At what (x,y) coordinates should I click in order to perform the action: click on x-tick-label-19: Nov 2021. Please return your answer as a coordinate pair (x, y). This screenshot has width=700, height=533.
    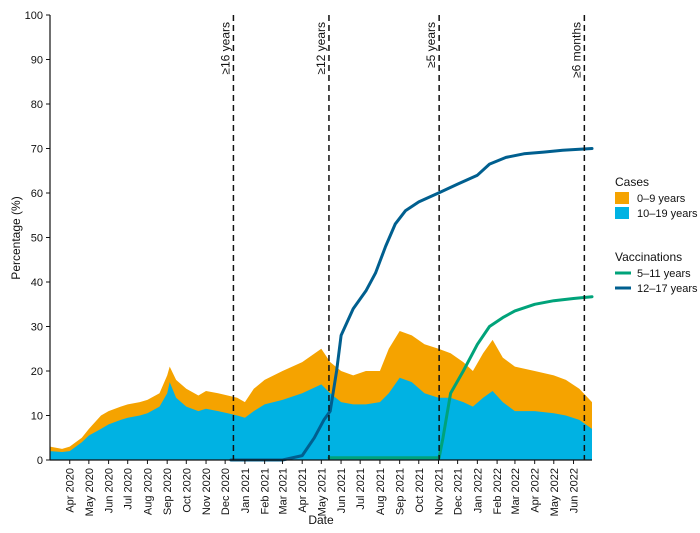
    Looking at the image, I should click on (440, 491).